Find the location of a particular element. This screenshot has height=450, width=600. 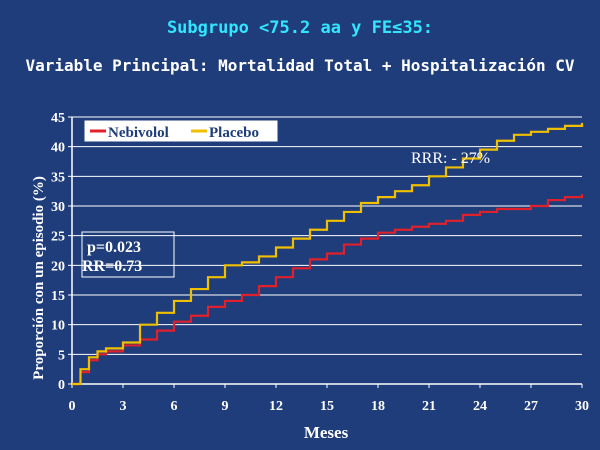

x-tick-label: 21 is located at coordinates (429, 406).